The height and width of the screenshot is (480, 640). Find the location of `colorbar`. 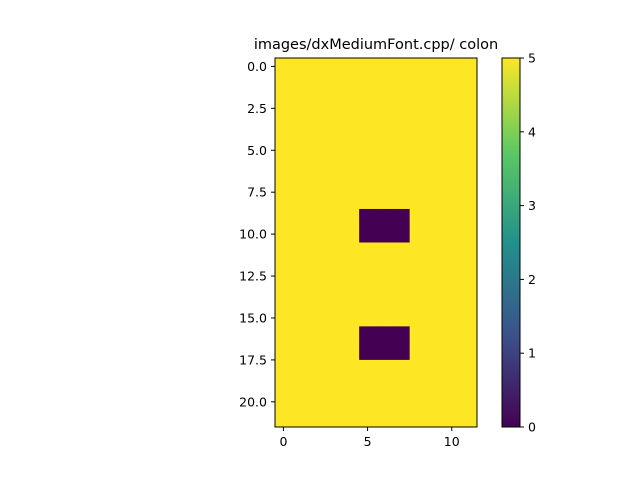

colorbar is located at coordinates (511, 242).